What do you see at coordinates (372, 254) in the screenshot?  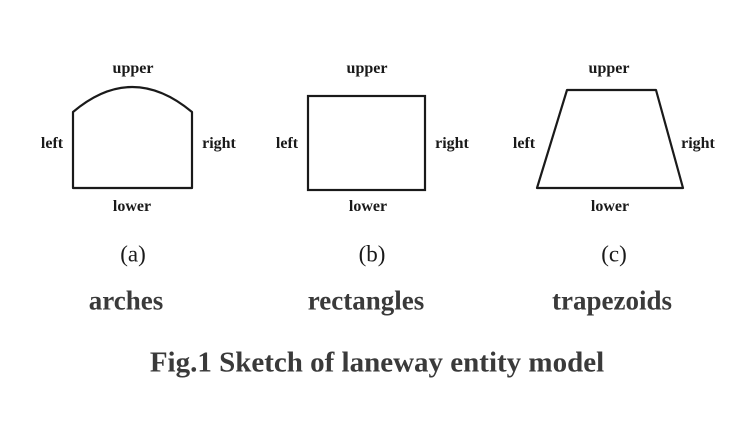 I see `panel-b-letter: (b)` at bounding box center [372, 254].